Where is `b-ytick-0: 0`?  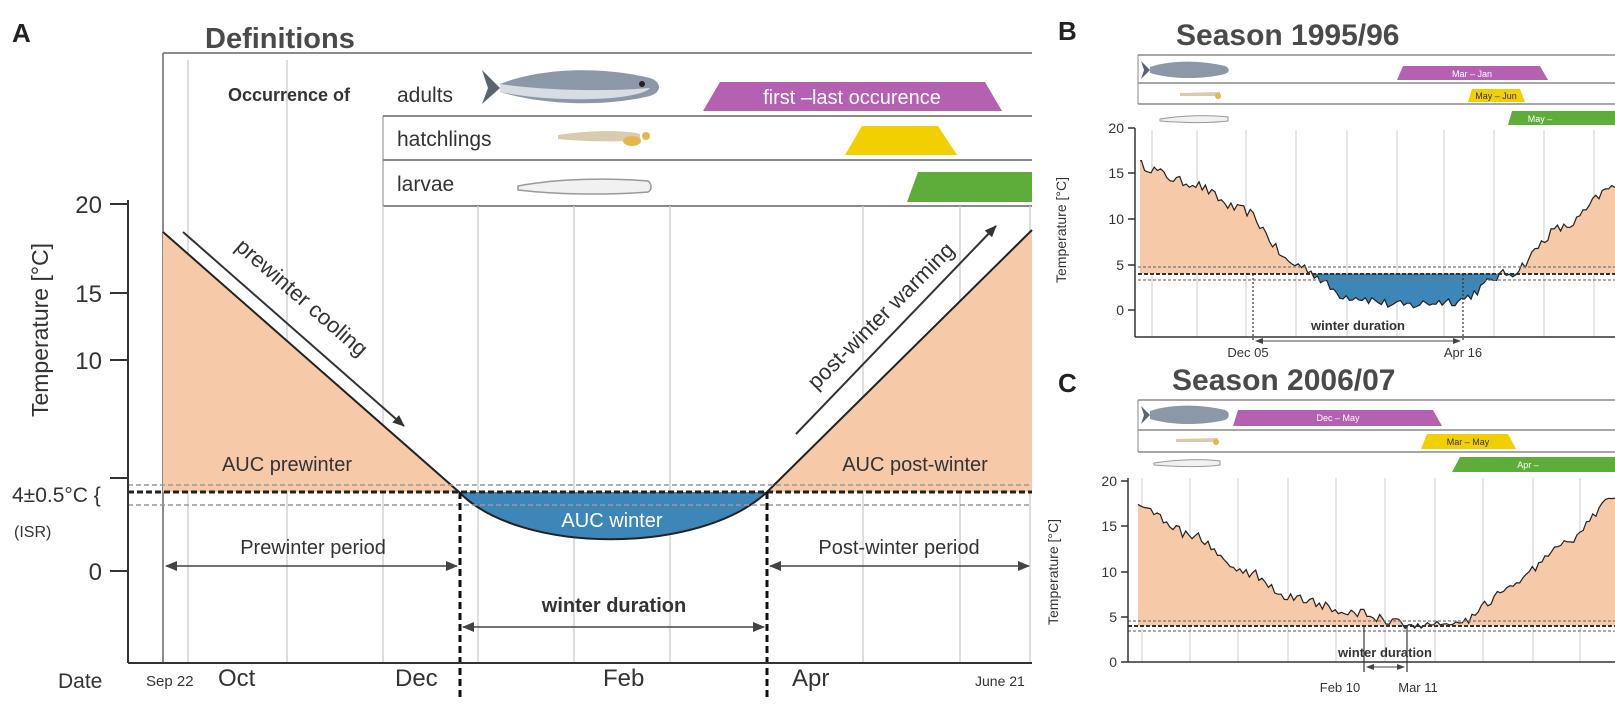 b-ytick-0: 0 is located at coordinates (1120, 310).